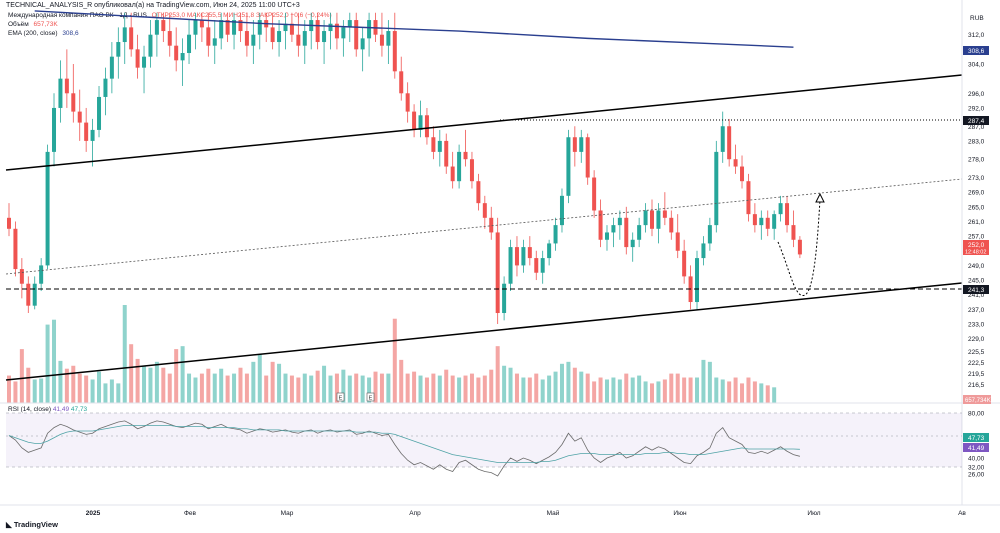 The height and width of the screenshot is (533, 1000). Describe the element at coordinates (93, 513) in the screenshot. I see `time-tick-label: 2025` at that location.